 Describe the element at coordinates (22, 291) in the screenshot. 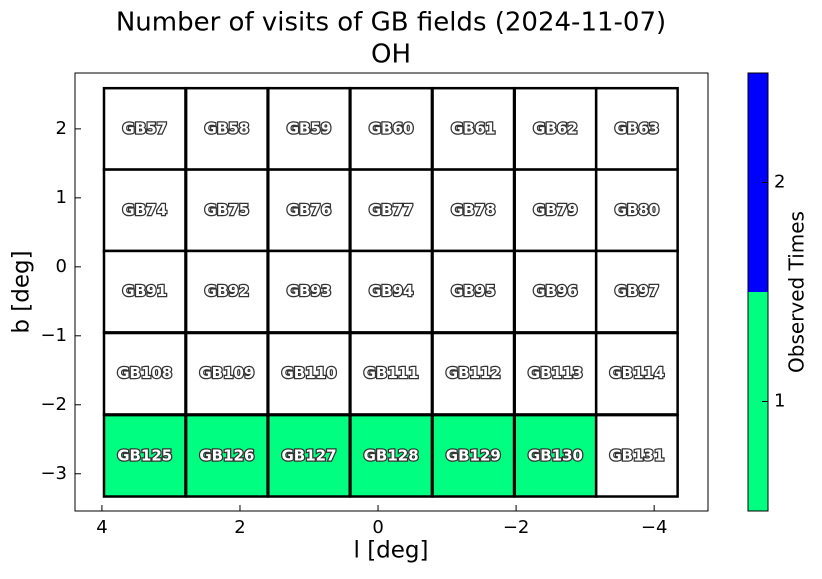

I see `y-axis-label: b [deg]` at that location.